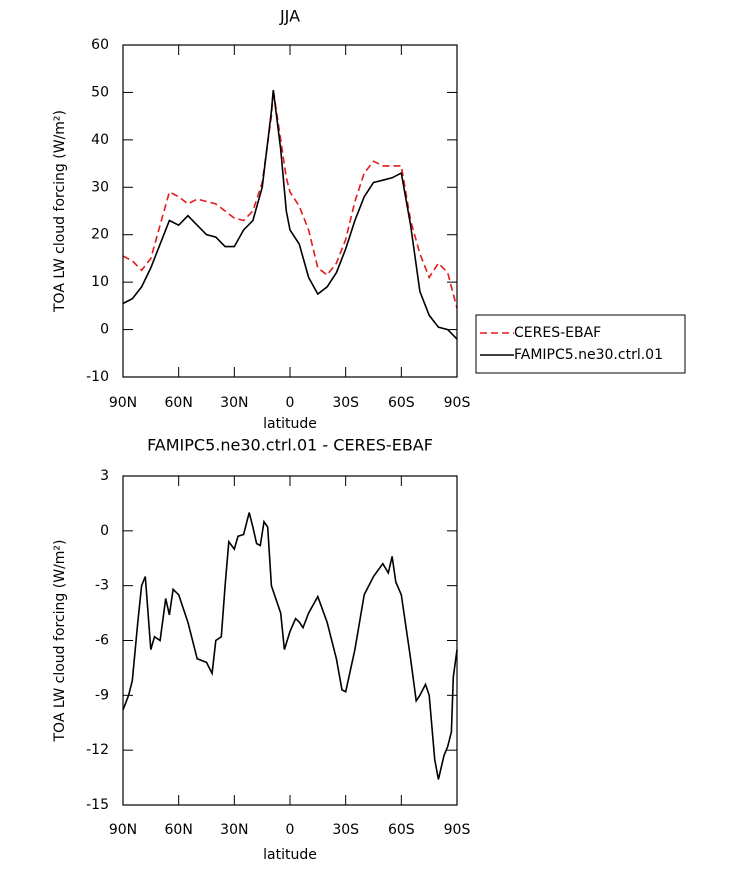  I want to click on y-tick-label: -3, so click(102, 586).